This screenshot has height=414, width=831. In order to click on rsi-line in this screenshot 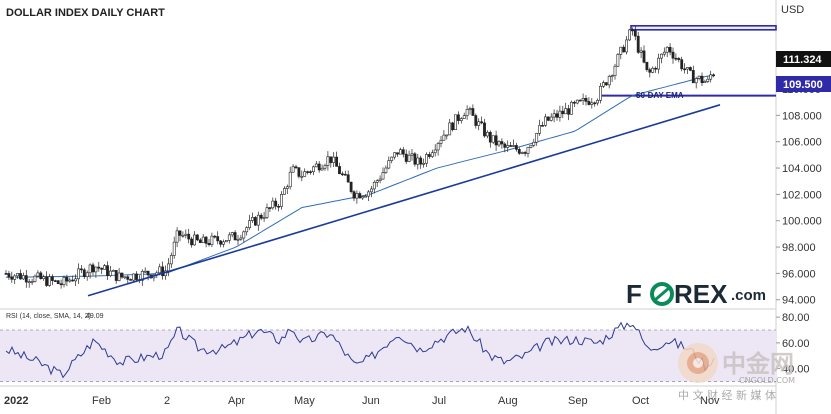, I will do `click(360, 350)`.